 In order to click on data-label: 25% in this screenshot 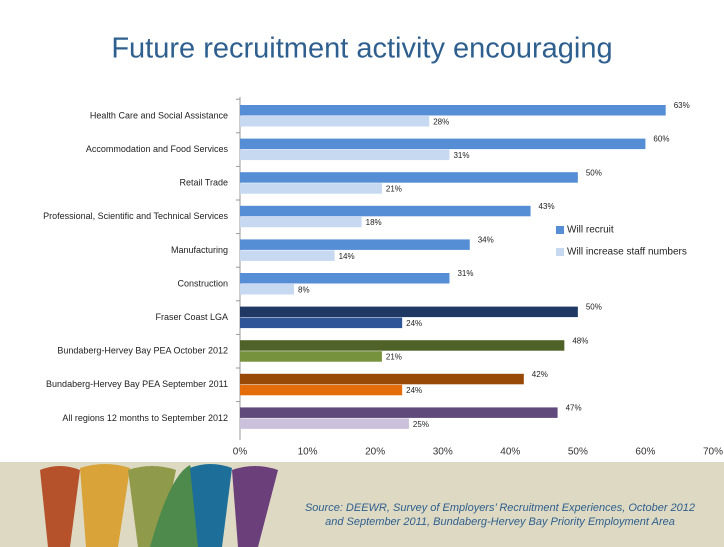, I will do `click(421, 424)`.